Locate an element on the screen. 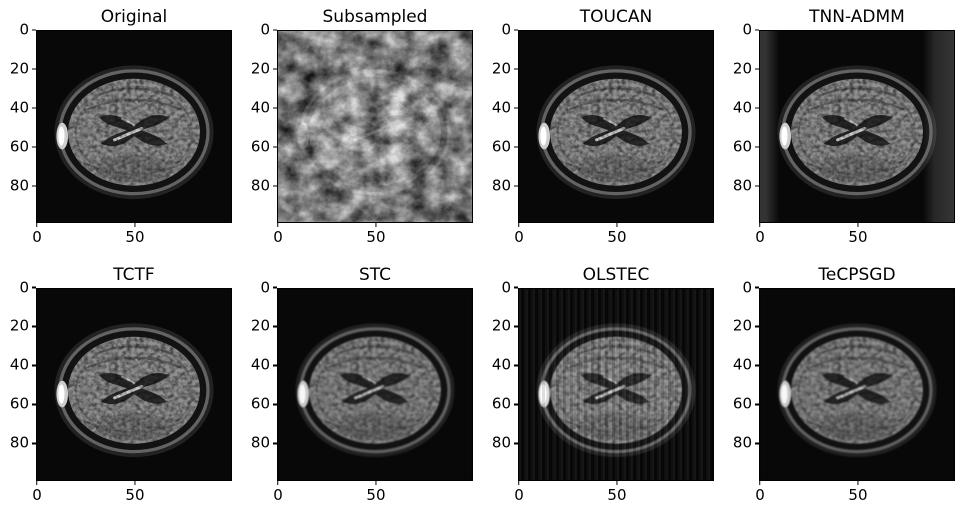  subplot-title: TeCPSGD is located at coordinates (857, 274).